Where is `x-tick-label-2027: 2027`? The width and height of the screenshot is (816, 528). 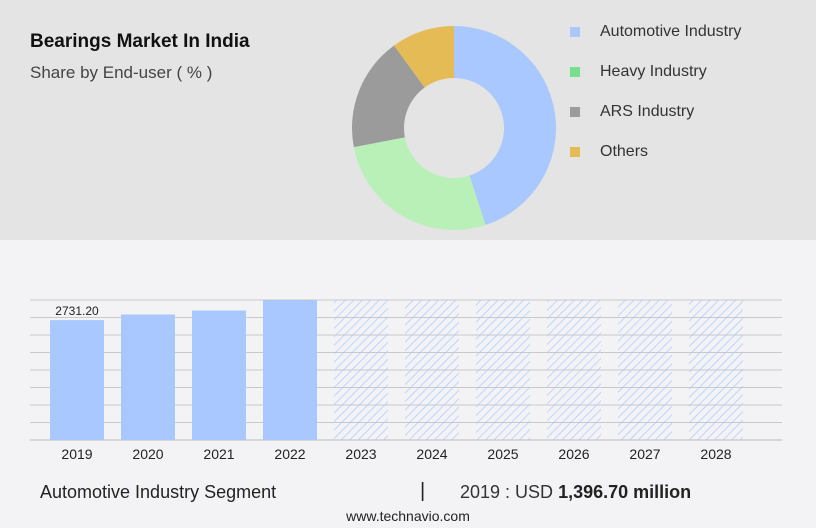 x-tick-label-2027: 2027 is located at coordinates (644, 454).